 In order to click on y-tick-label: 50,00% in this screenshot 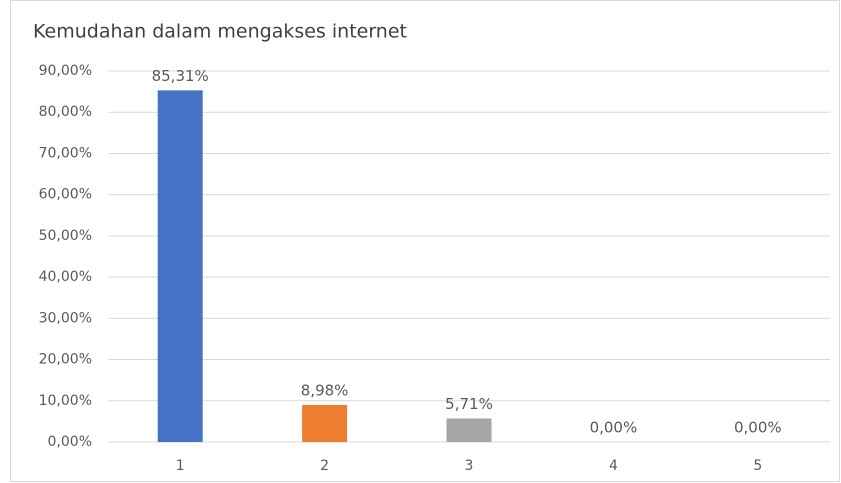, I will do `click(65, 236)`.